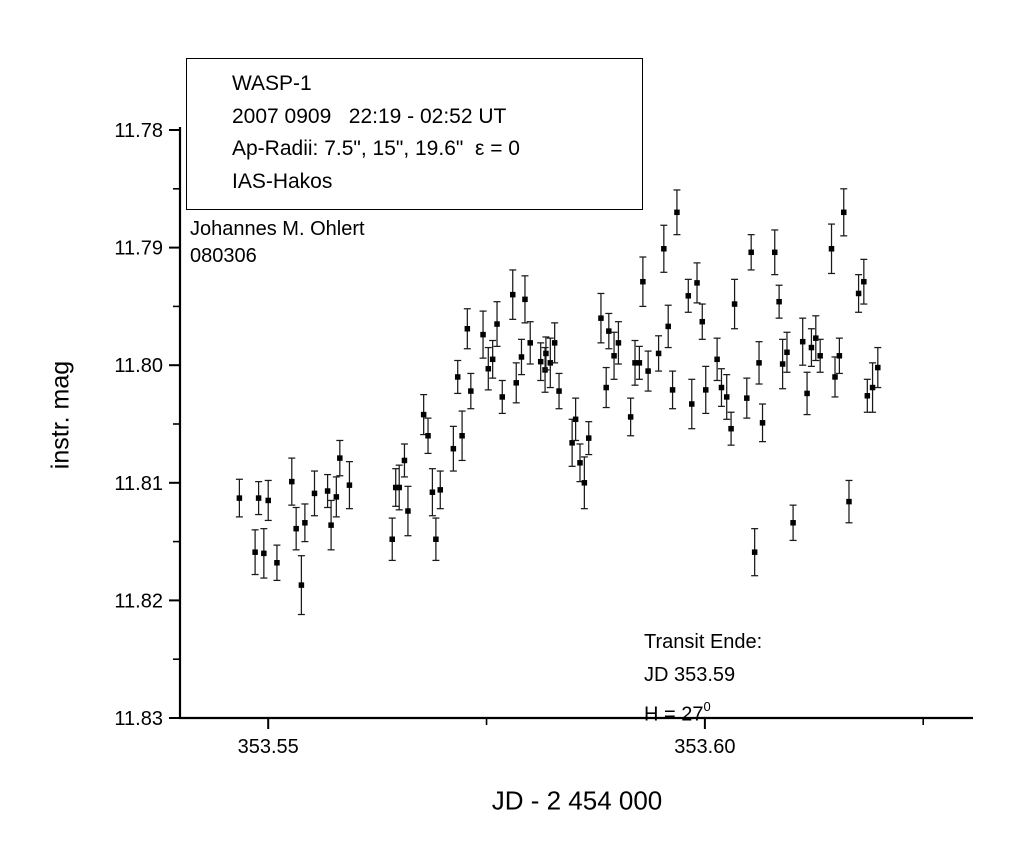 This screenshot has height=867, width=1030. Describe the element at coordinates (577, 800) in the screenshot. I see `x-axis-title: JD - 2 454 000` at that location.